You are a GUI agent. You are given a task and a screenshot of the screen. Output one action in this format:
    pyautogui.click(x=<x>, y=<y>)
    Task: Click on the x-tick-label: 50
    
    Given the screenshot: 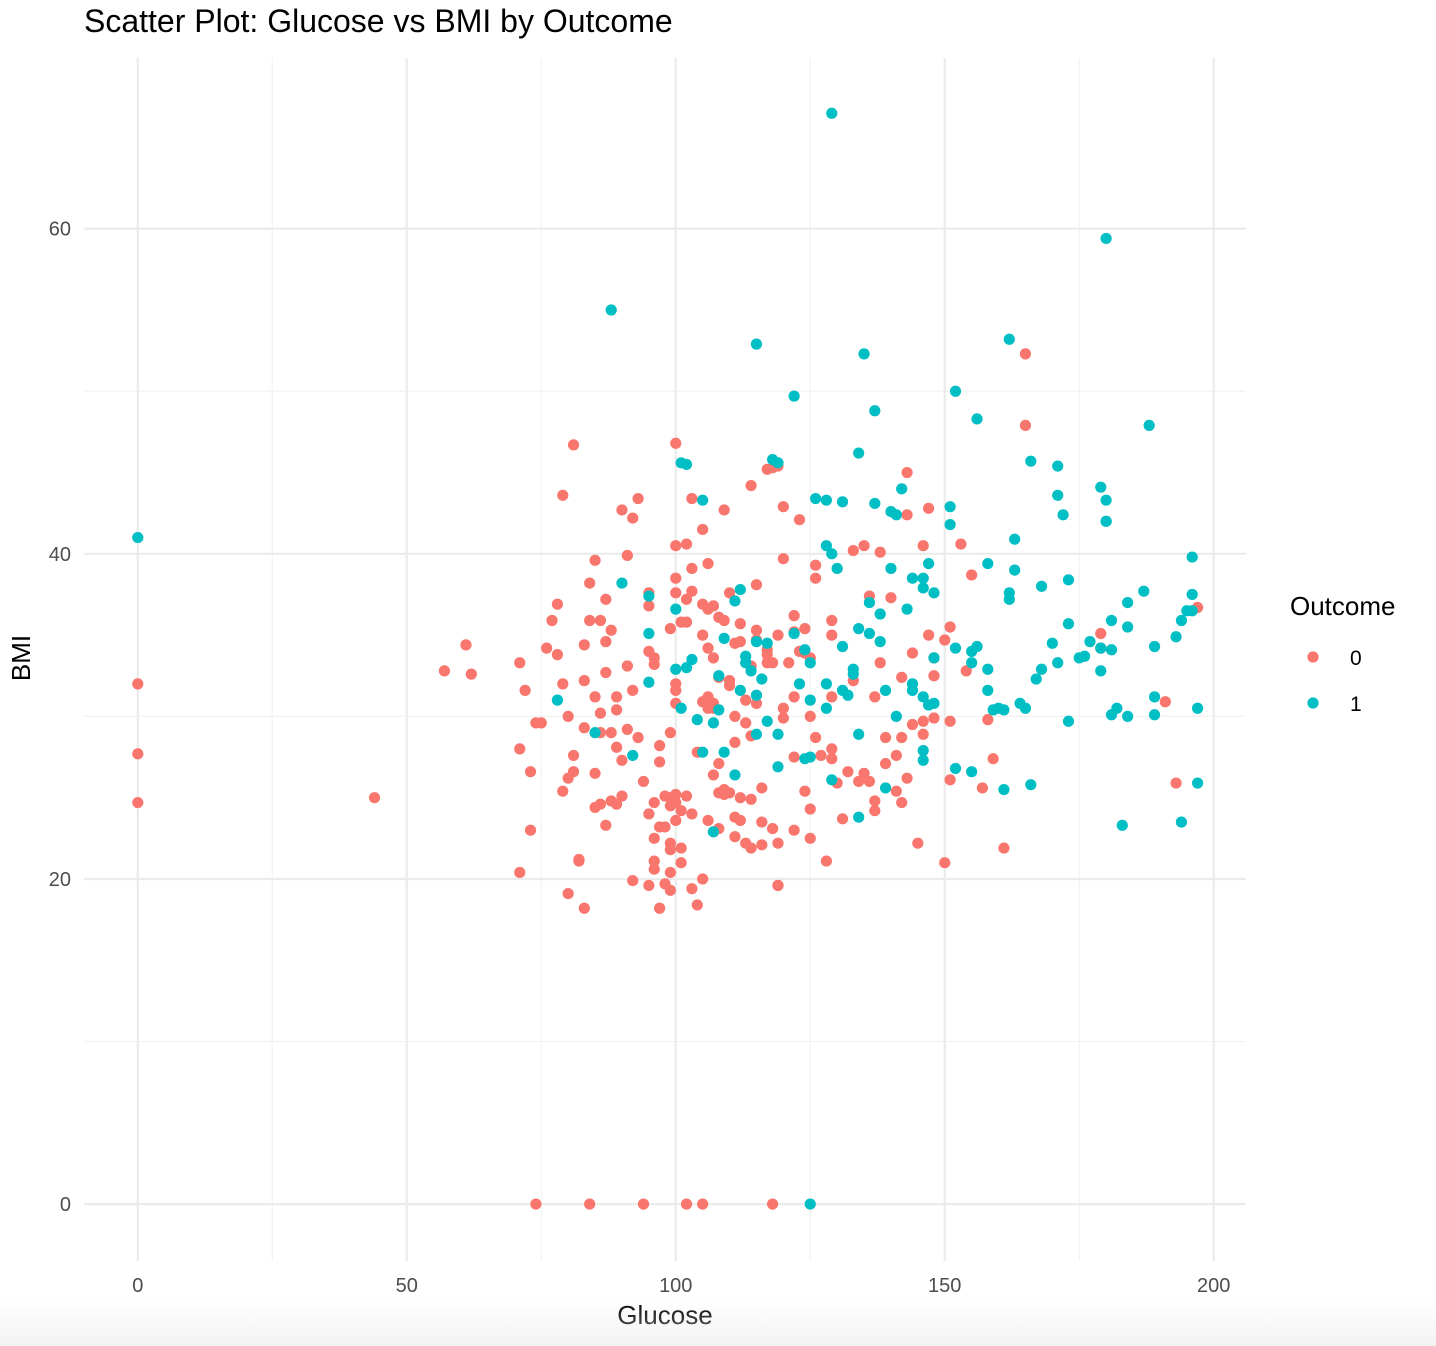 What is the action you would take?
    pyautogui.click(x=407, y=1286)
    